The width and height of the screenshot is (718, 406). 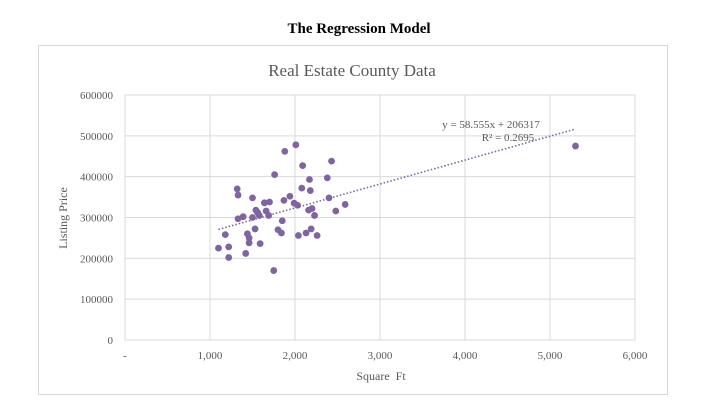 I want to click on x-tick-label: 1,000, so click(x=210, y=356).